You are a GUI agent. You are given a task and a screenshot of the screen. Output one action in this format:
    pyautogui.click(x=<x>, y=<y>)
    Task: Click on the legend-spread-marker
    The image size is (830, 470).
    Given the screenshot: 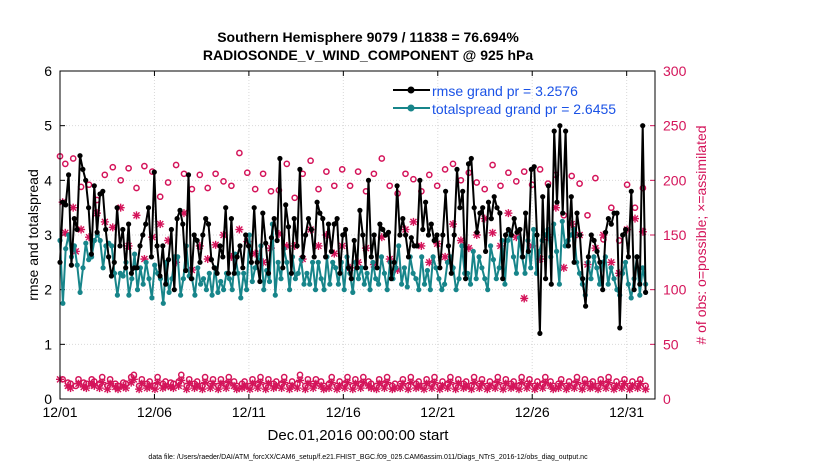 What is the action you would take?
    pyautogui.click(x=411, y=108)
    